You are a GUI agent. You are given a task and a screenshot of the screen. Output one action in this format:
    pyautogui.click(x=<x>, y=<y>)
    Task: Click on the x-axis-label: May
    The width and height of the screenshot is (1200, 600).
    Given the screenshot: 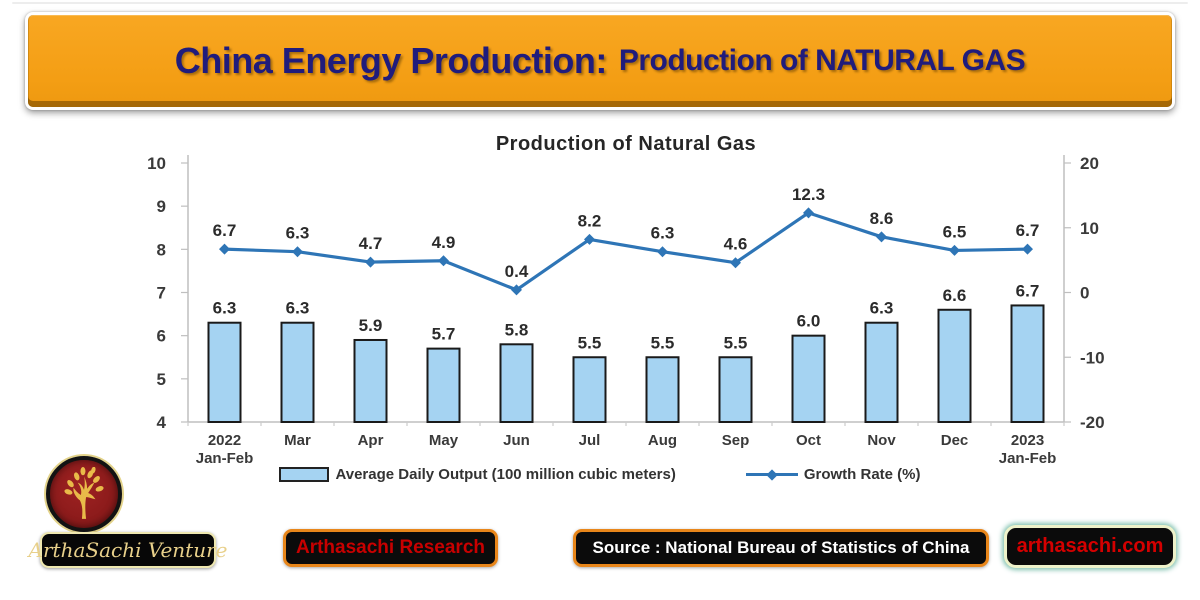 What is the action you would take?
    pyautogui.click(x=444, y=440)
    